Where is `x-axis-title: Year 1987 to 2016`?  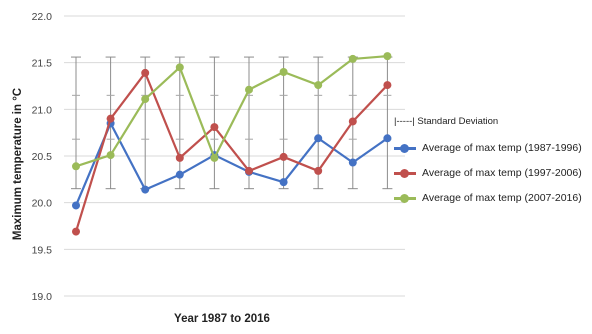 x-axis-title: Year 1987 to 2016 is located at coordinates (222, 319).